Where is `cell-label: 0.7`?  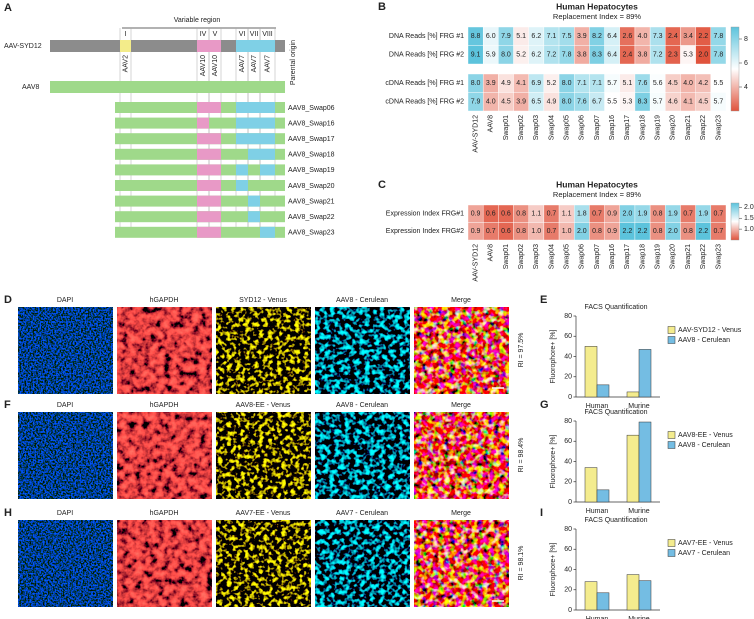 cell-label: 0.7 is located at coordinates (719, 231).